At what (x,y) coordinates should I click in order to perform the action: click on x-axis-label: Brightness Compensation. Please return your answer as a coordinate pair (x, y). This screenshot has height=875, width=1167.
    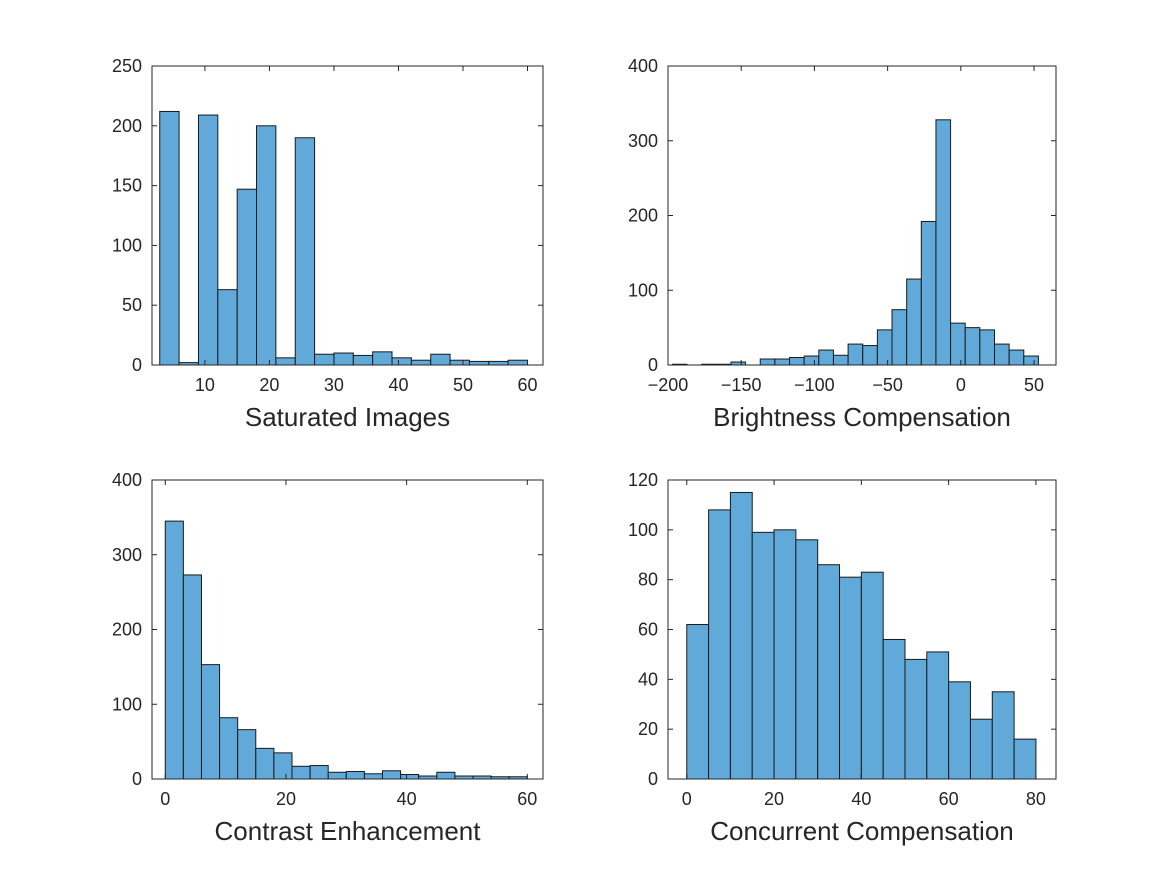
    Looking at the image, I should click on (862, 417).